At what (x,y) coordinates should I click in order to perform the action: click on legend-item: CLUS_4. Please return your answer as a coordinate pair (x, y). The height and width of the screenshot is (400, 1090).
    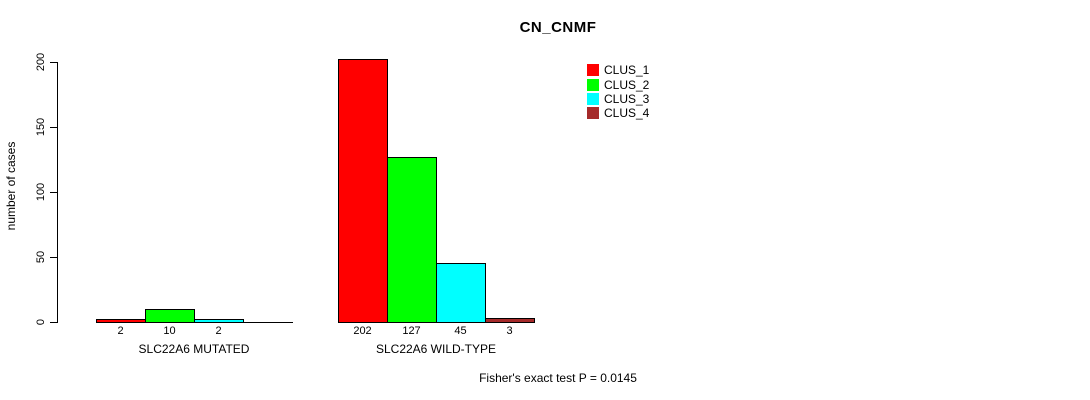
    Looking at the image, I should click on (618, 113).